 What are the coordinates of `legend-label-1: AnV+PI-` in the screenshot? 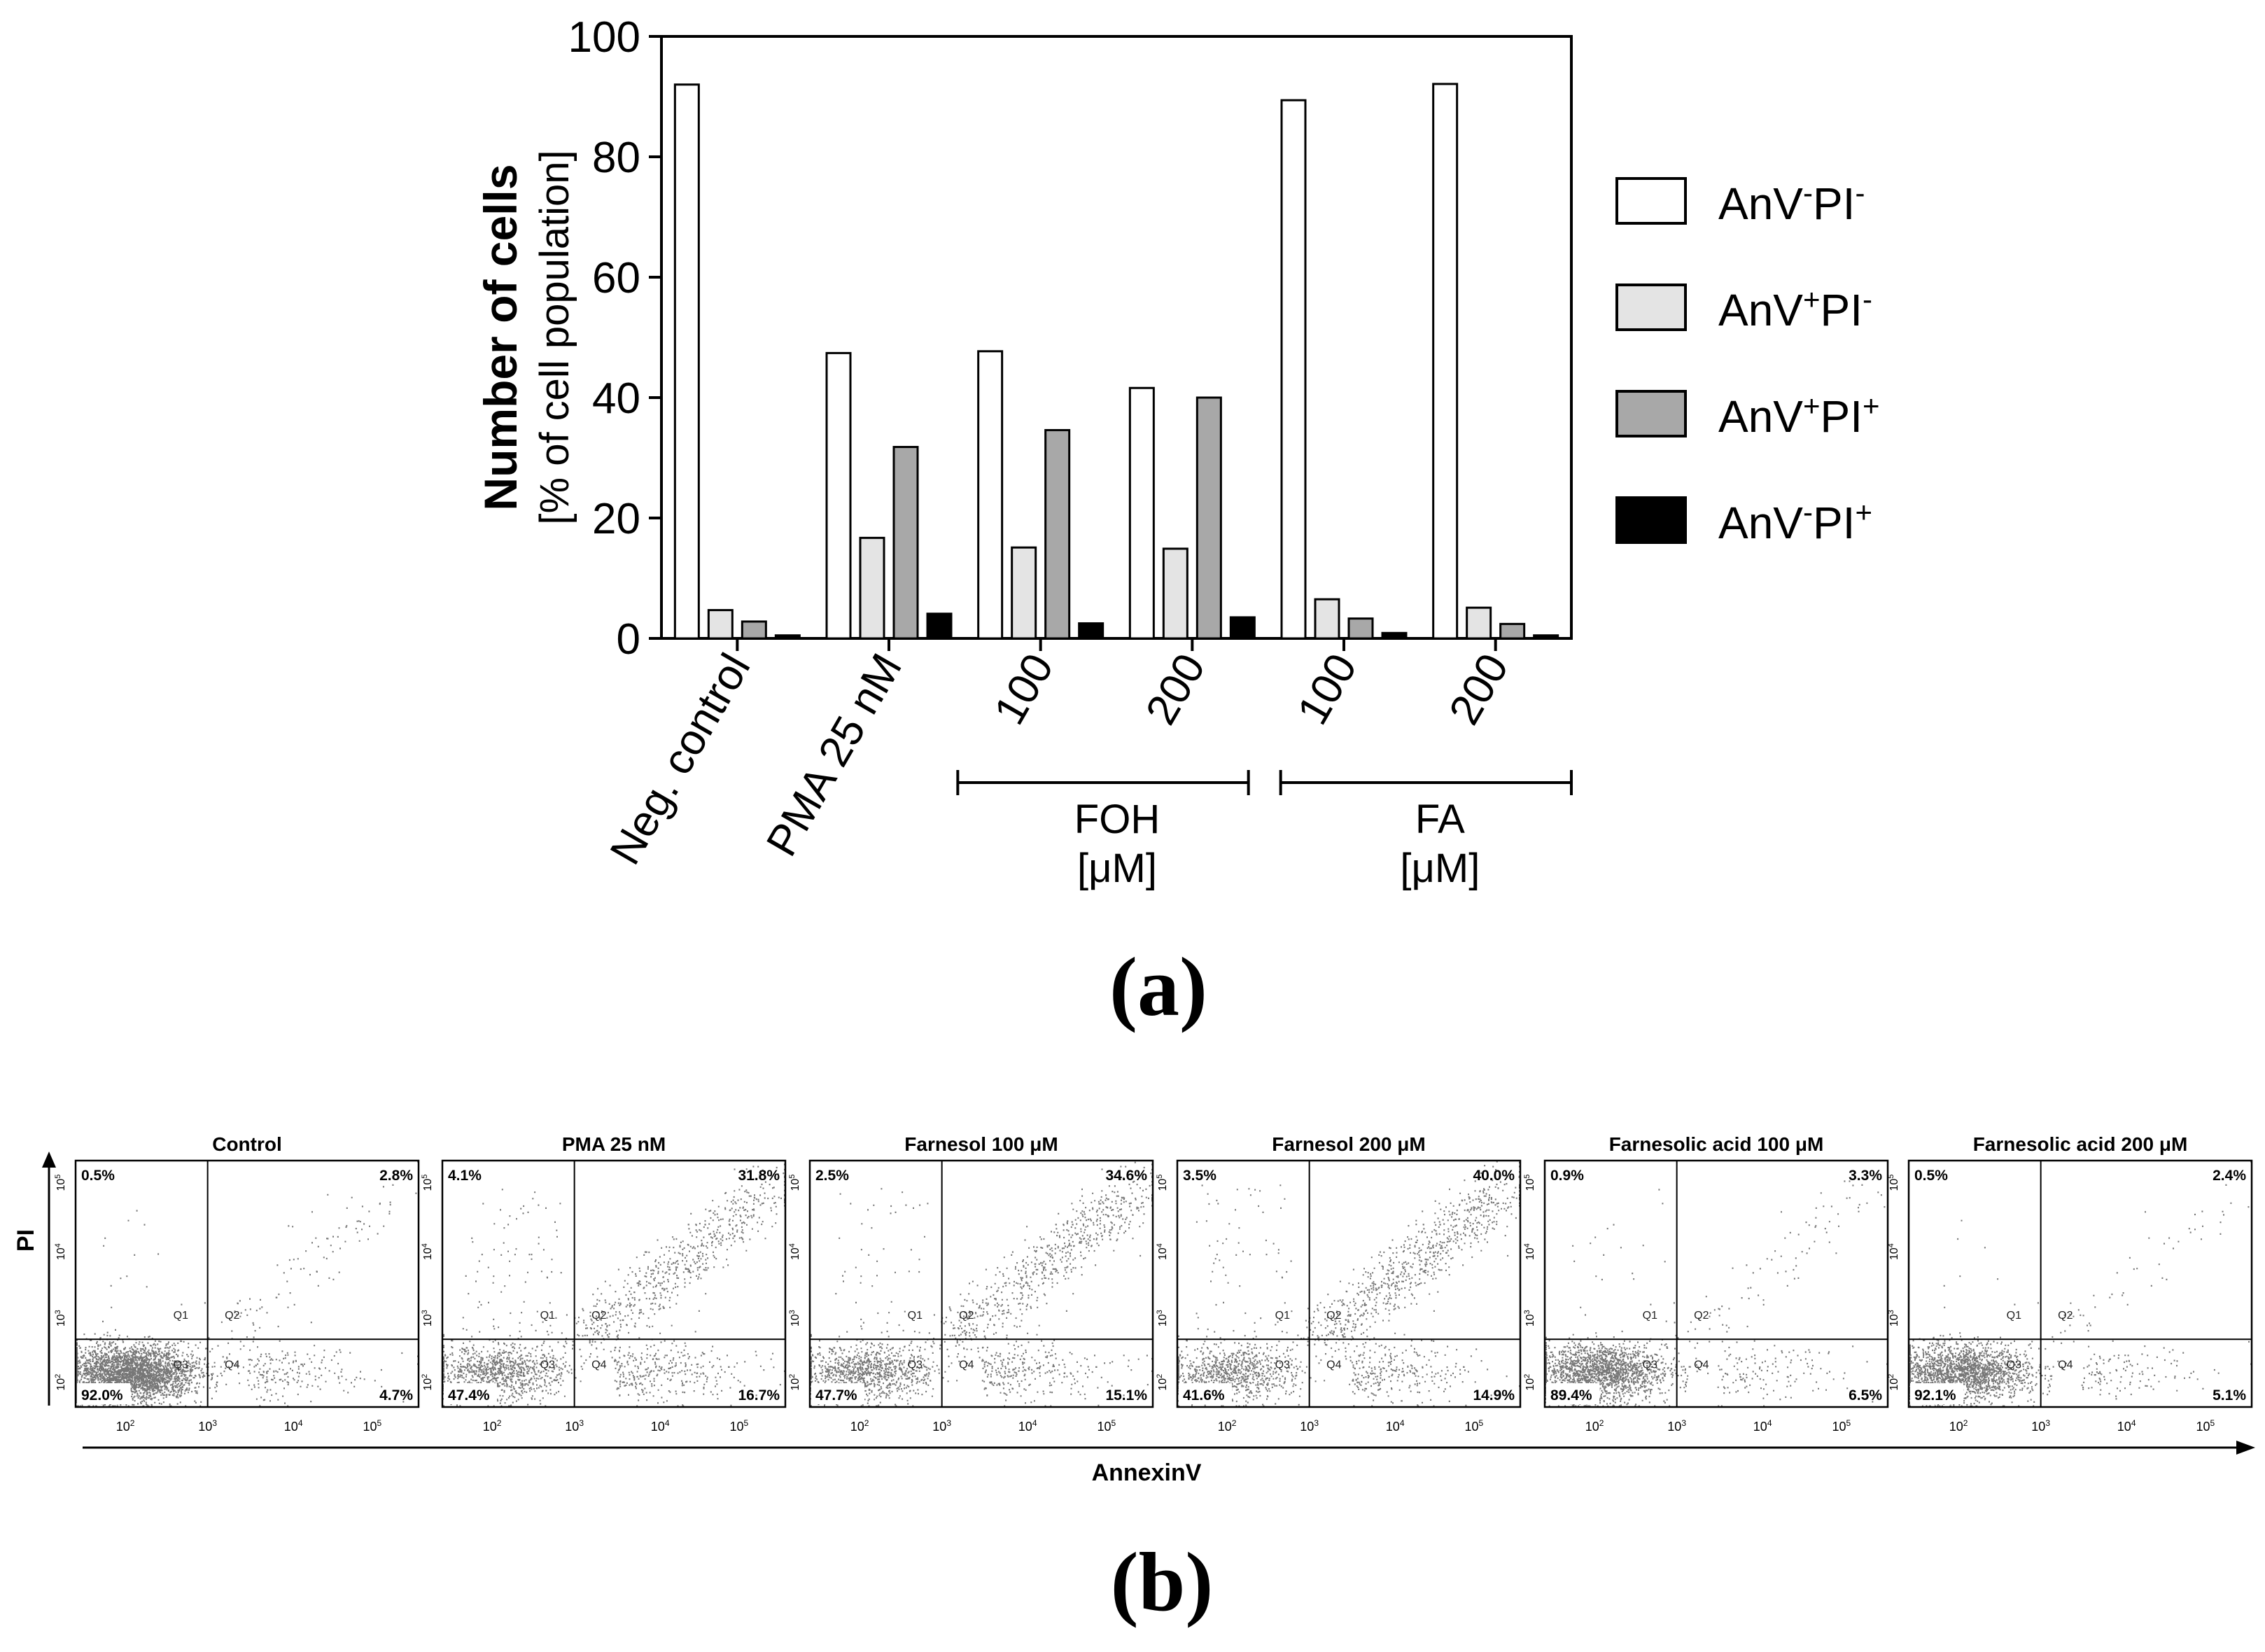 It's located at (1795, 309).